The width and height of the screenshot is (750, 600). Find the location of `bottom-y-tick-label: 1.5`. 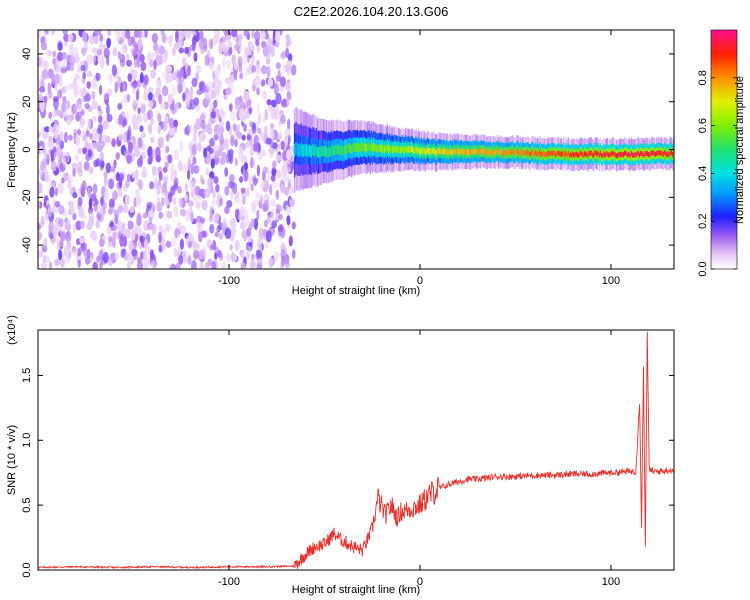

bottom-y-tick-label: 1.5 is located at coordinates (27, 375).